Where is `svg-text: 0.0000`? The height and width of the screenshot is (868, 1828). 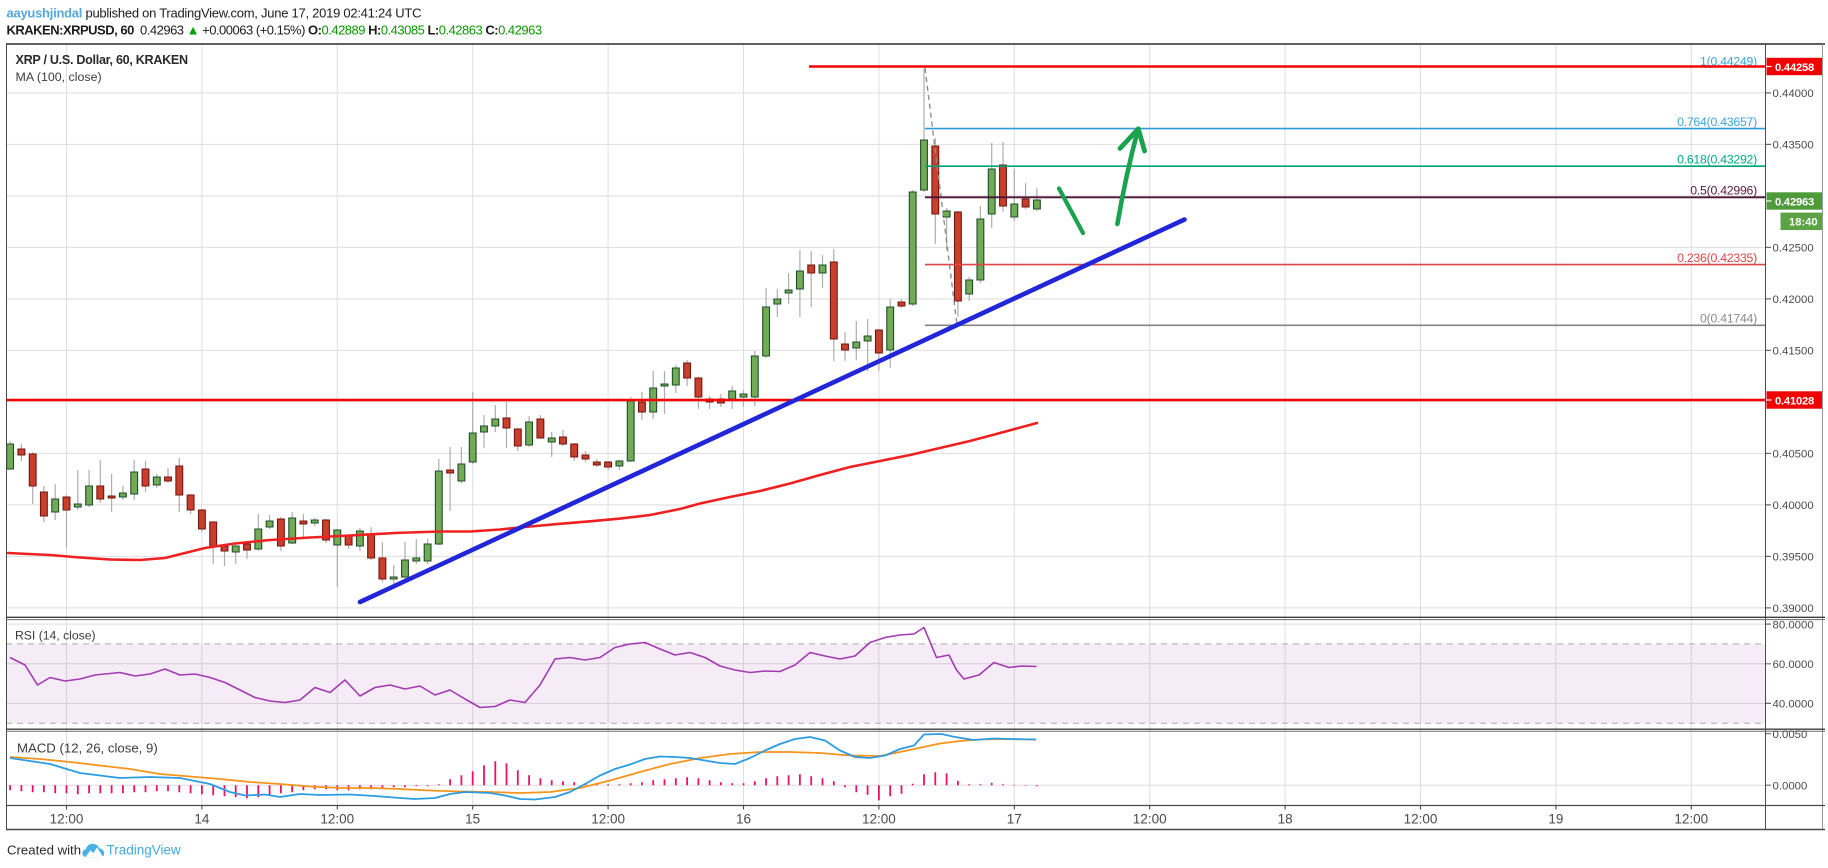 svg-text: 0.0000 is located at coordinates (1790, 786).